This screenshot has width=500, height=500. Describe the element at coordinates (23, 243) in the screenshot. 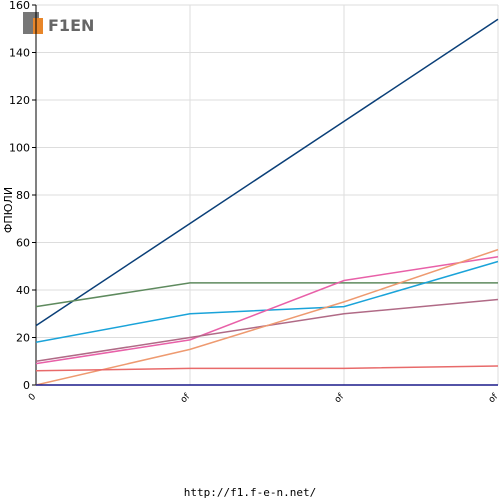

I see `y-tick-label: 60` at that location.